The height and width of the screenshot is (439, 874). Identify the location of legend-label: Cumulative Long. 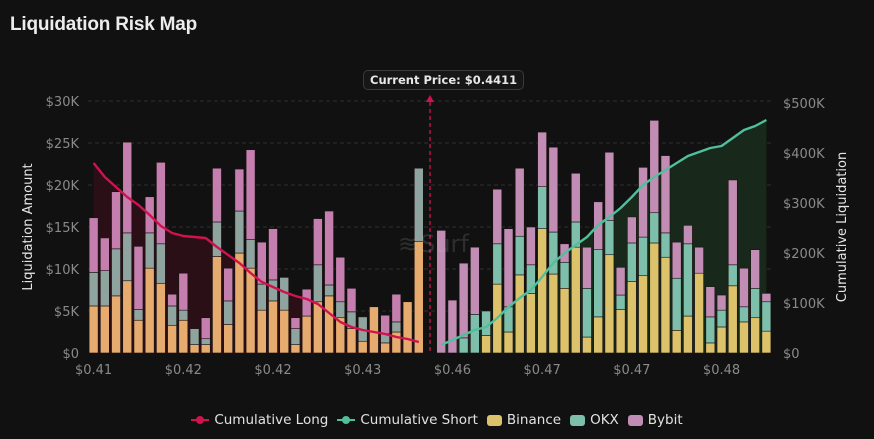
(271, 420).